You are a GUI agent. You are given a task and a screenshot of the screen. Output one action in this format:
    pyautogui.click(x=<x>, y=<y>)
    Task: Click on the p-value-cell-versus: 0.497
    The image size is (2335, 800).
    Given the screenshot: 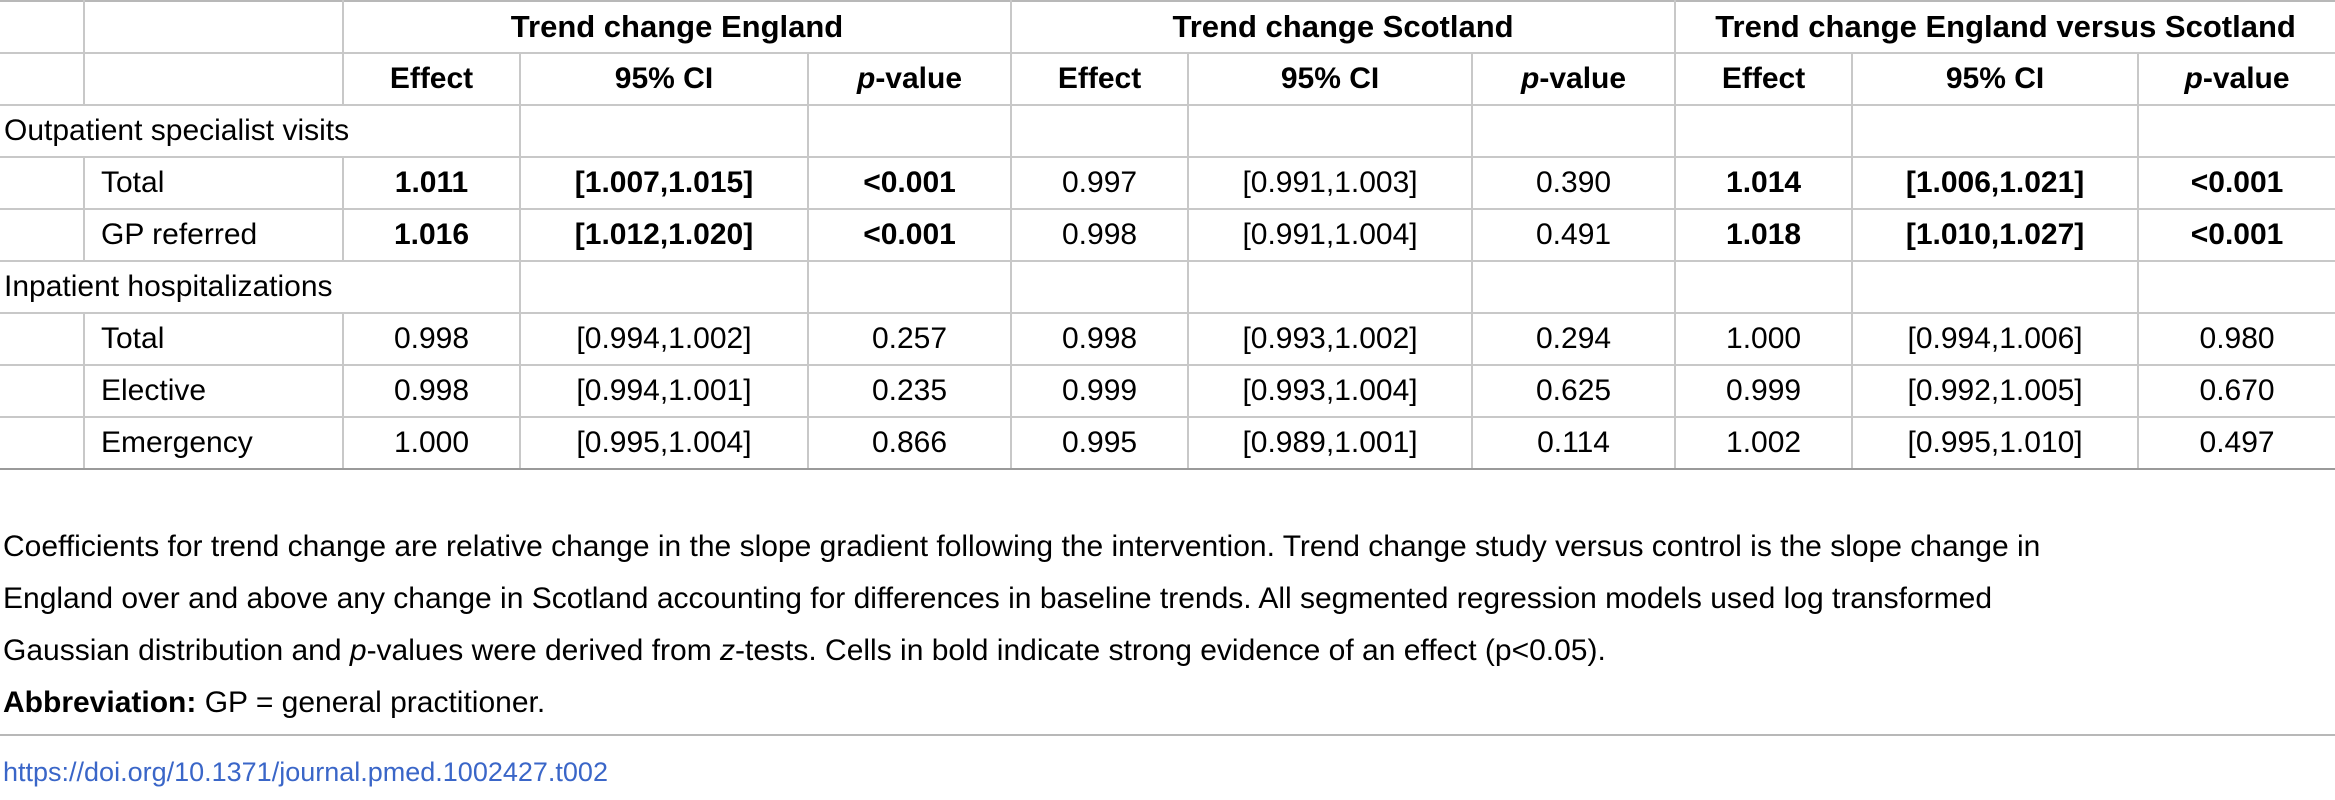 What is the action you would take?
    pyautogui.click(x=2236, y=443)
    